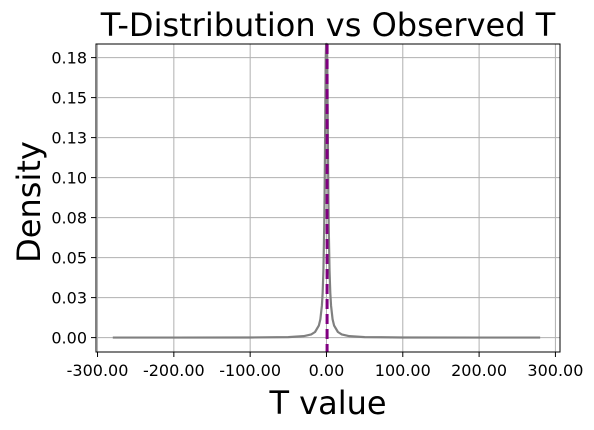 The image size is (594, 430). I want to click on y-axis-ticks: 0.00 0.03 0.05 0.08 0.10 0.13 0.15 0.18, so click(73, 198).